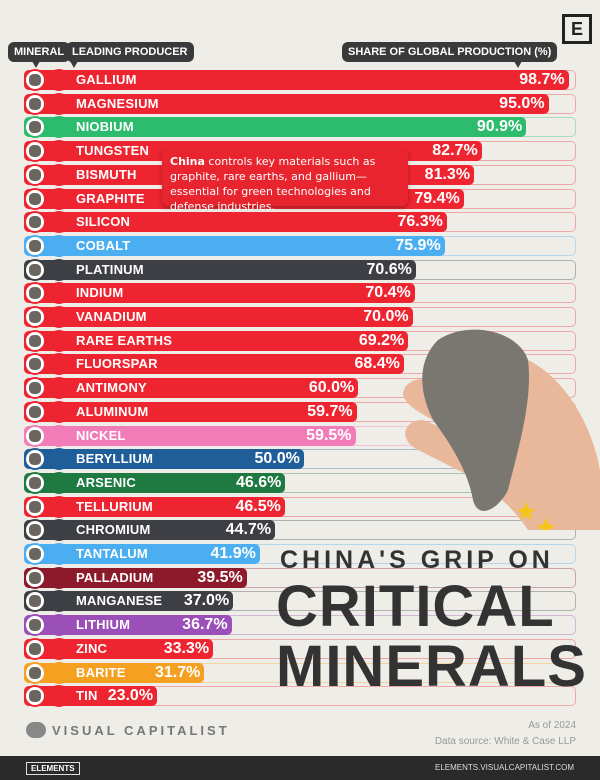 The image size is (600, 780). I want to click on value-label: 60.0%, so click(331, 388).